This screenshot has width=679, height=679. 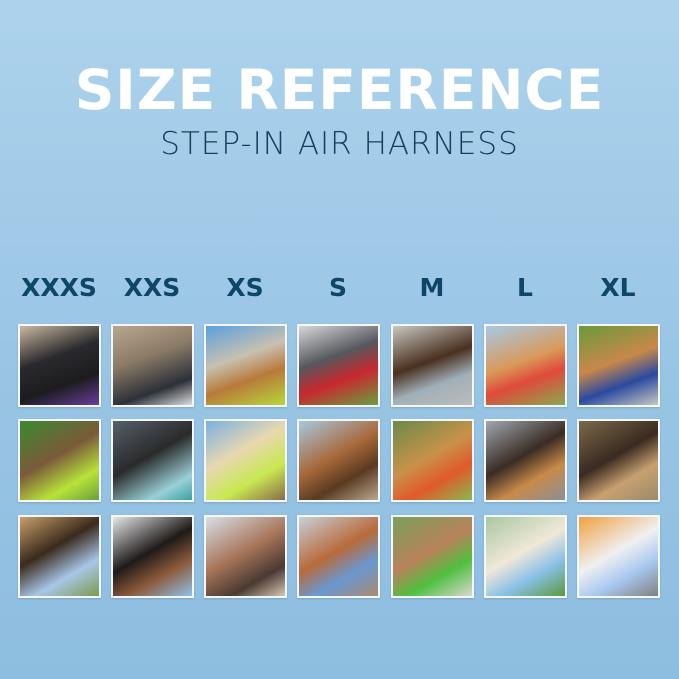 I want to click on page-subtitle: STEP-IN AIR HARNESS, so click(x=339, y=144).